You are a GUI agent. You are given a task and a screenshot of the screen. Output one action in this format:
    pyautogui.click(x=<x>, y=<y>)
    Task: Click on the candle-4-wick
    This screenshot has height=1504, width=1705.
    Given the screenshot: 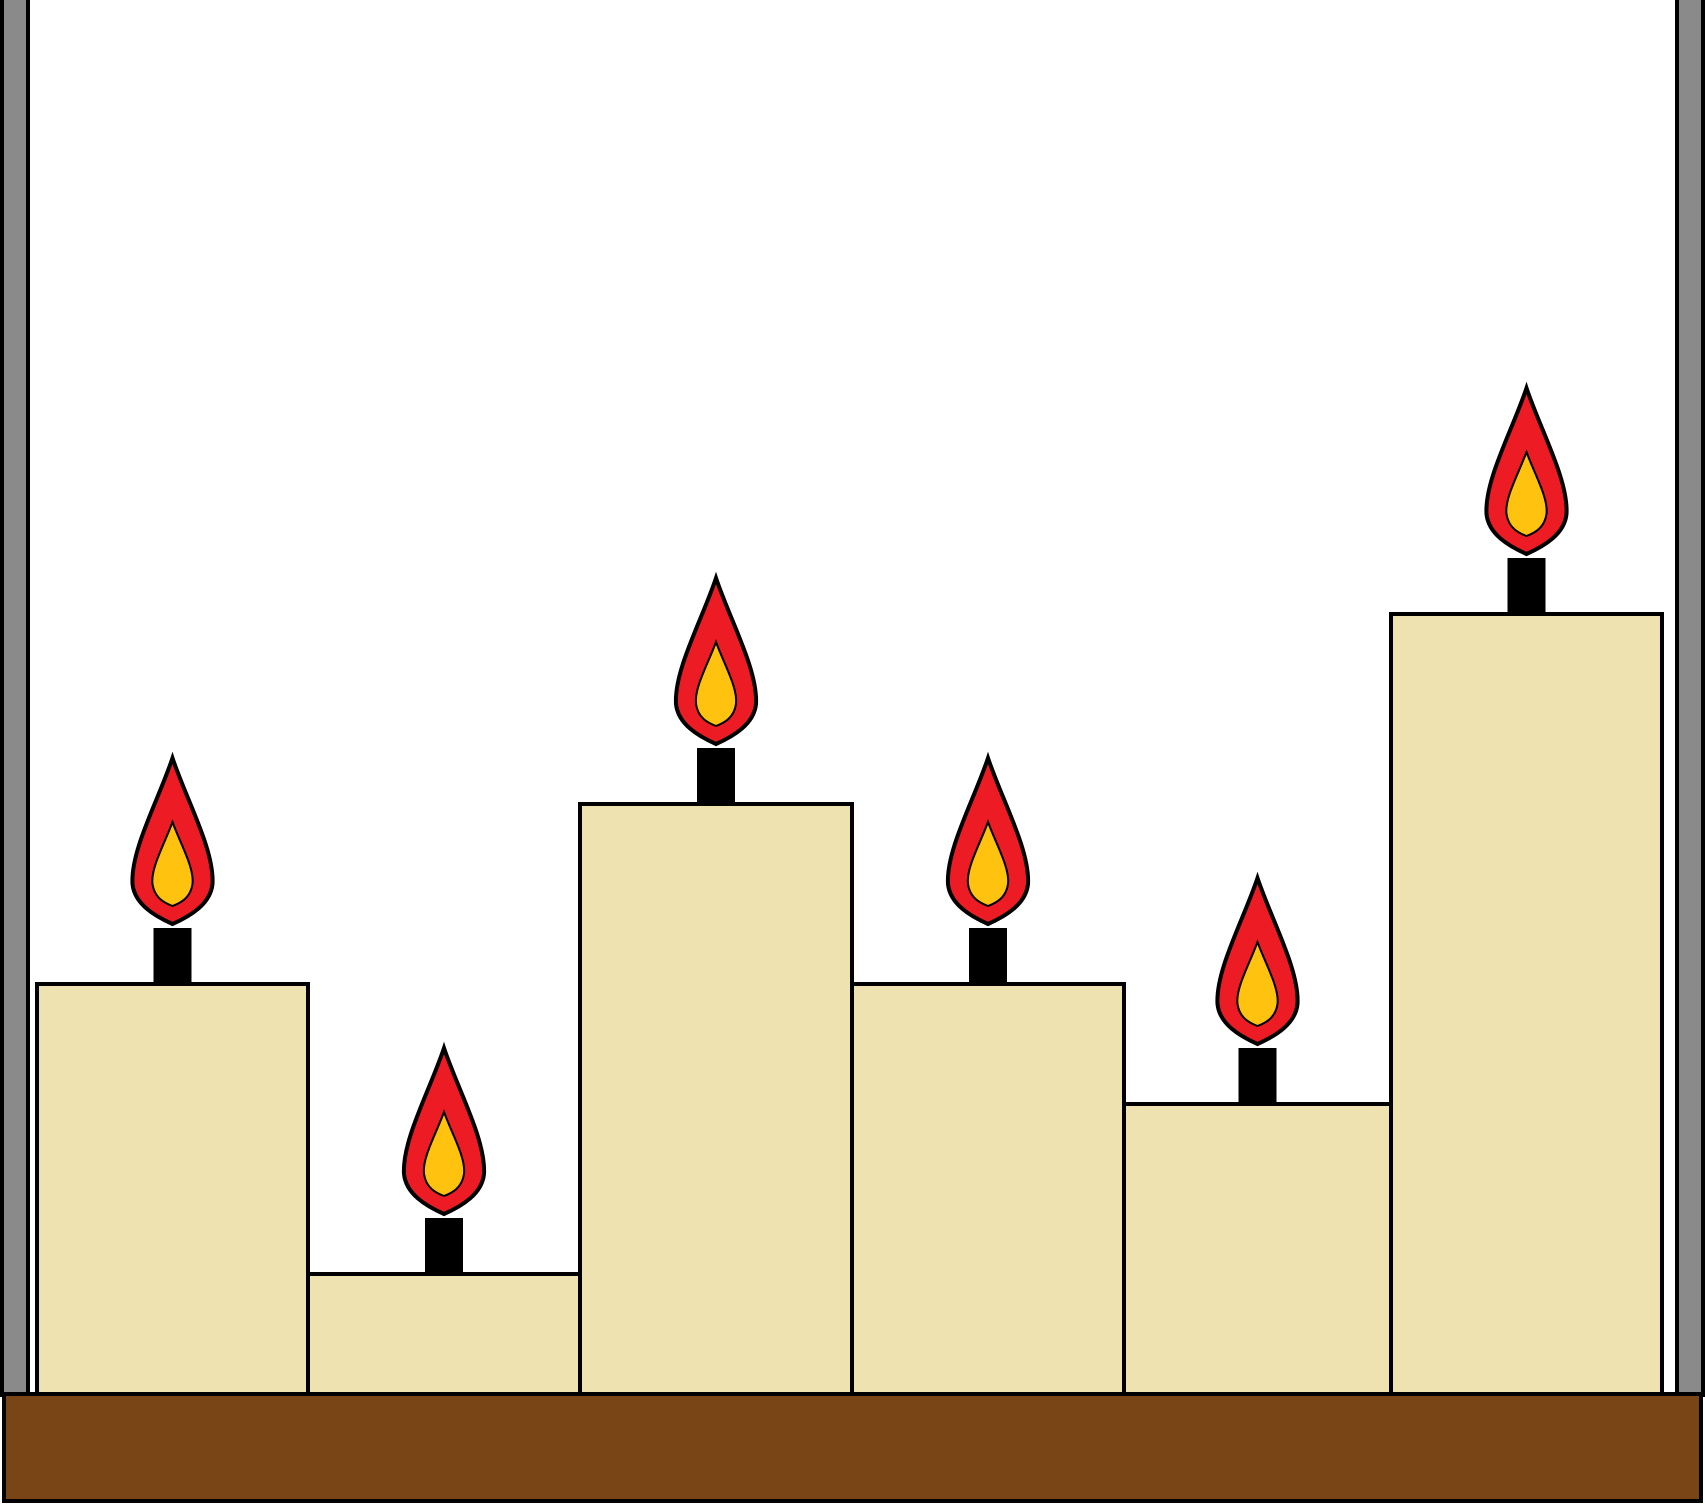 What is the action you would take?
    pyautogui.click(x=988, y=956)
    